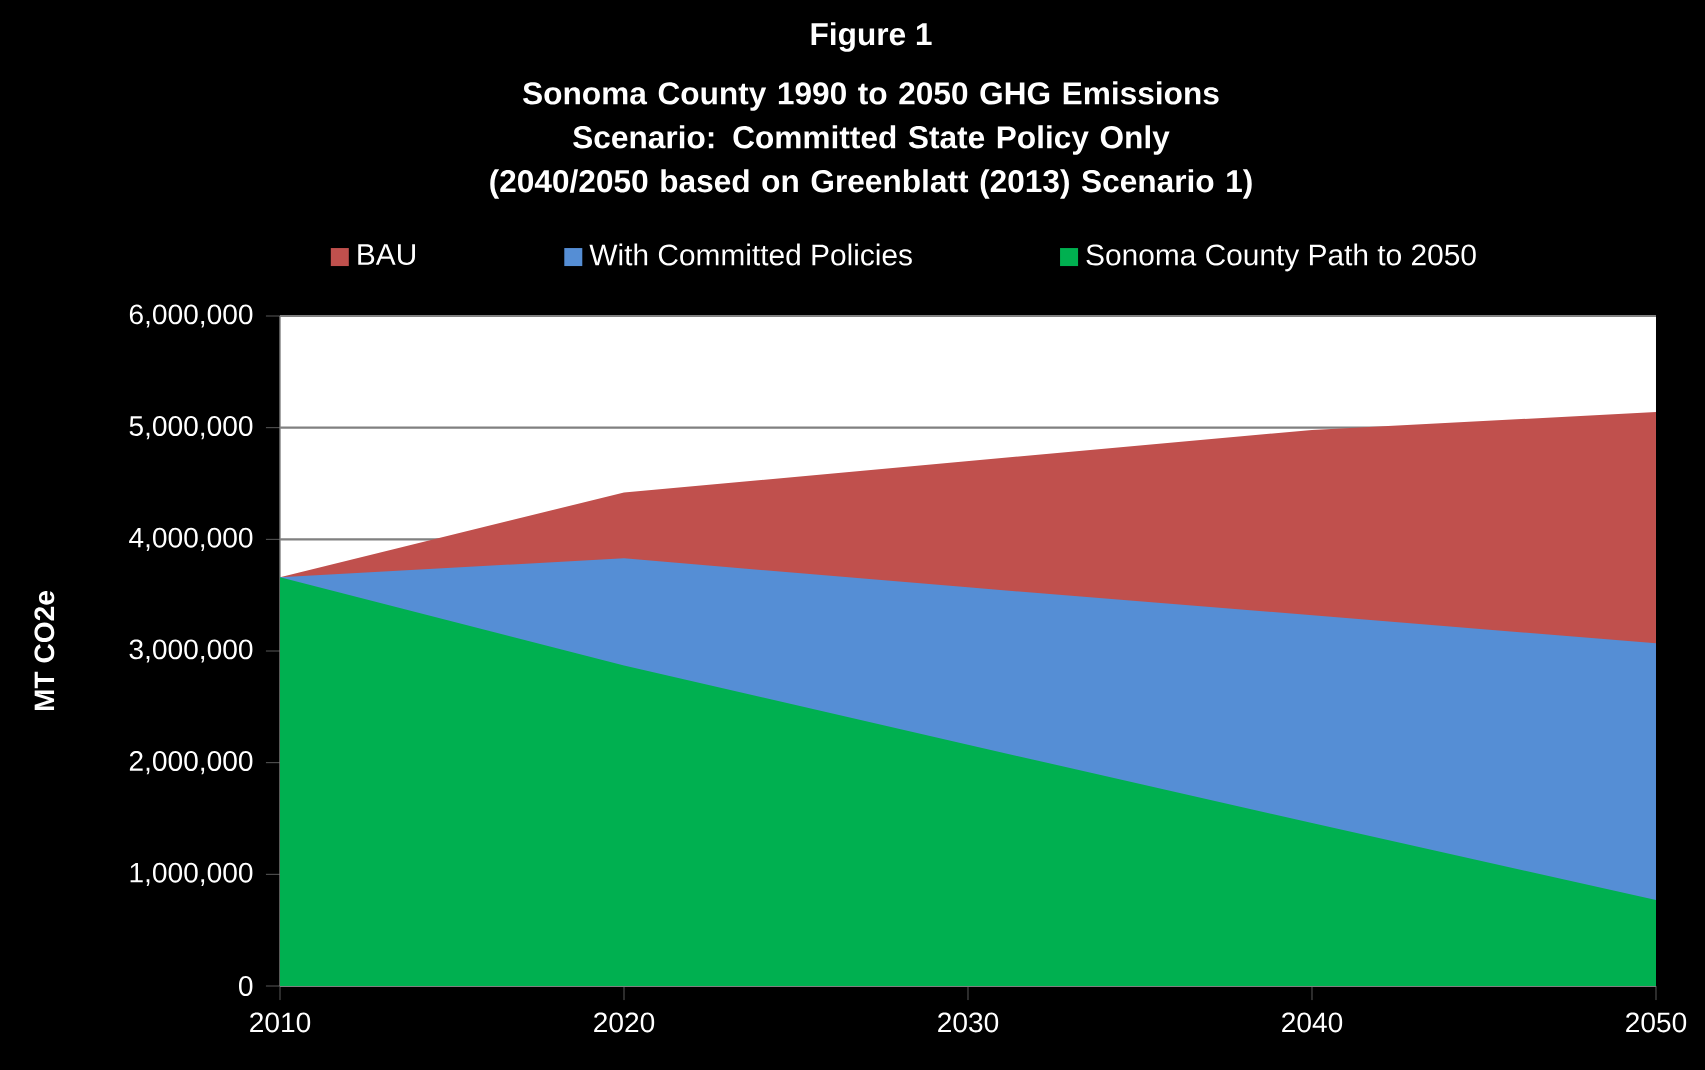 This screenshot has width=1705, height=1070. What do you see at coordinates (750, 254) in the screenshot?
I see `legend-label: With Committed Policies` at bounding box center [750, 254].